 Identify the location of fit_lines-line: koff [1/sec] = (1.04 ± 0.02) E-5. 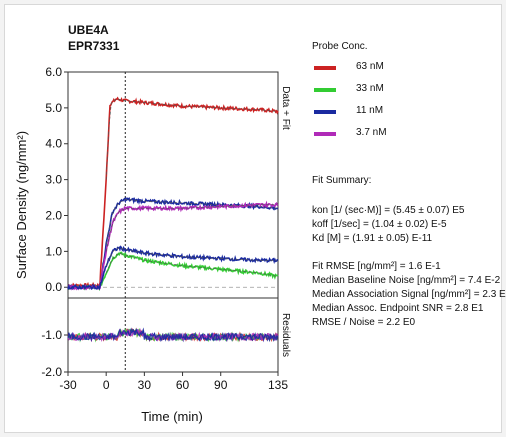
(379, 224).